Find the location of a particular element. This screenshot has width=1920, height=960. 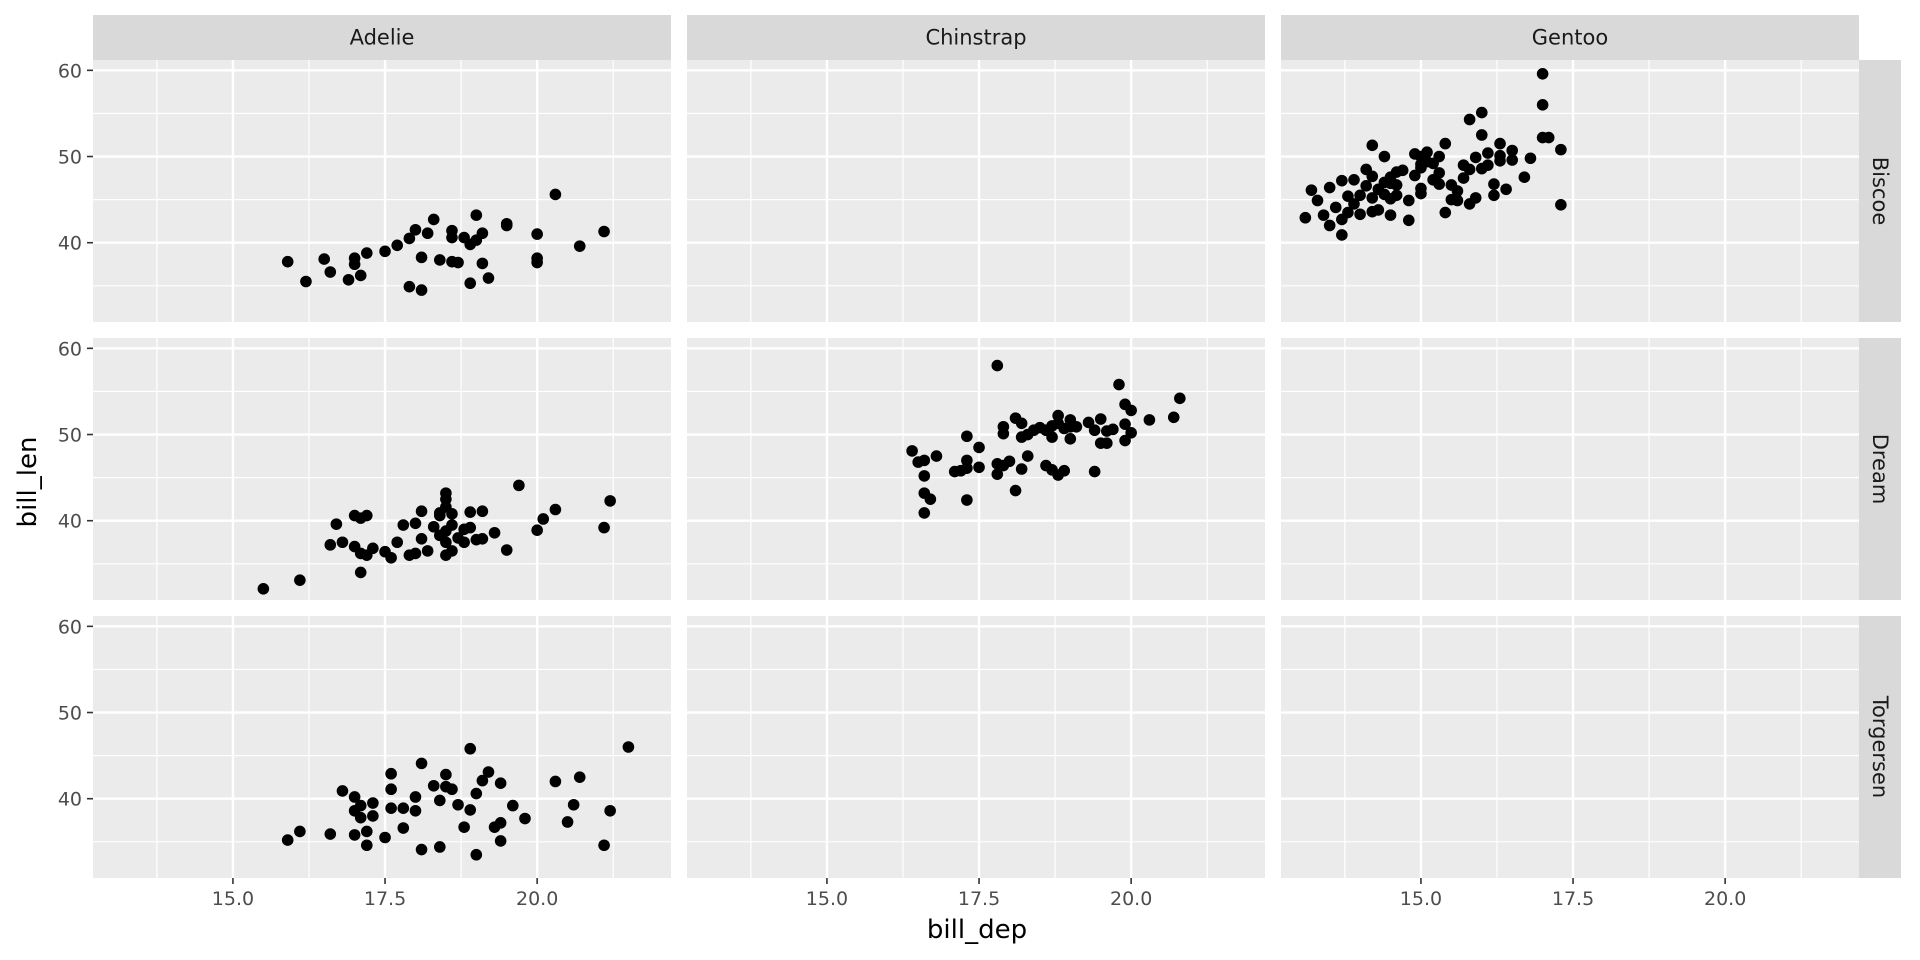

panel-chinstrap-dream is located at coordinates (976, 469).